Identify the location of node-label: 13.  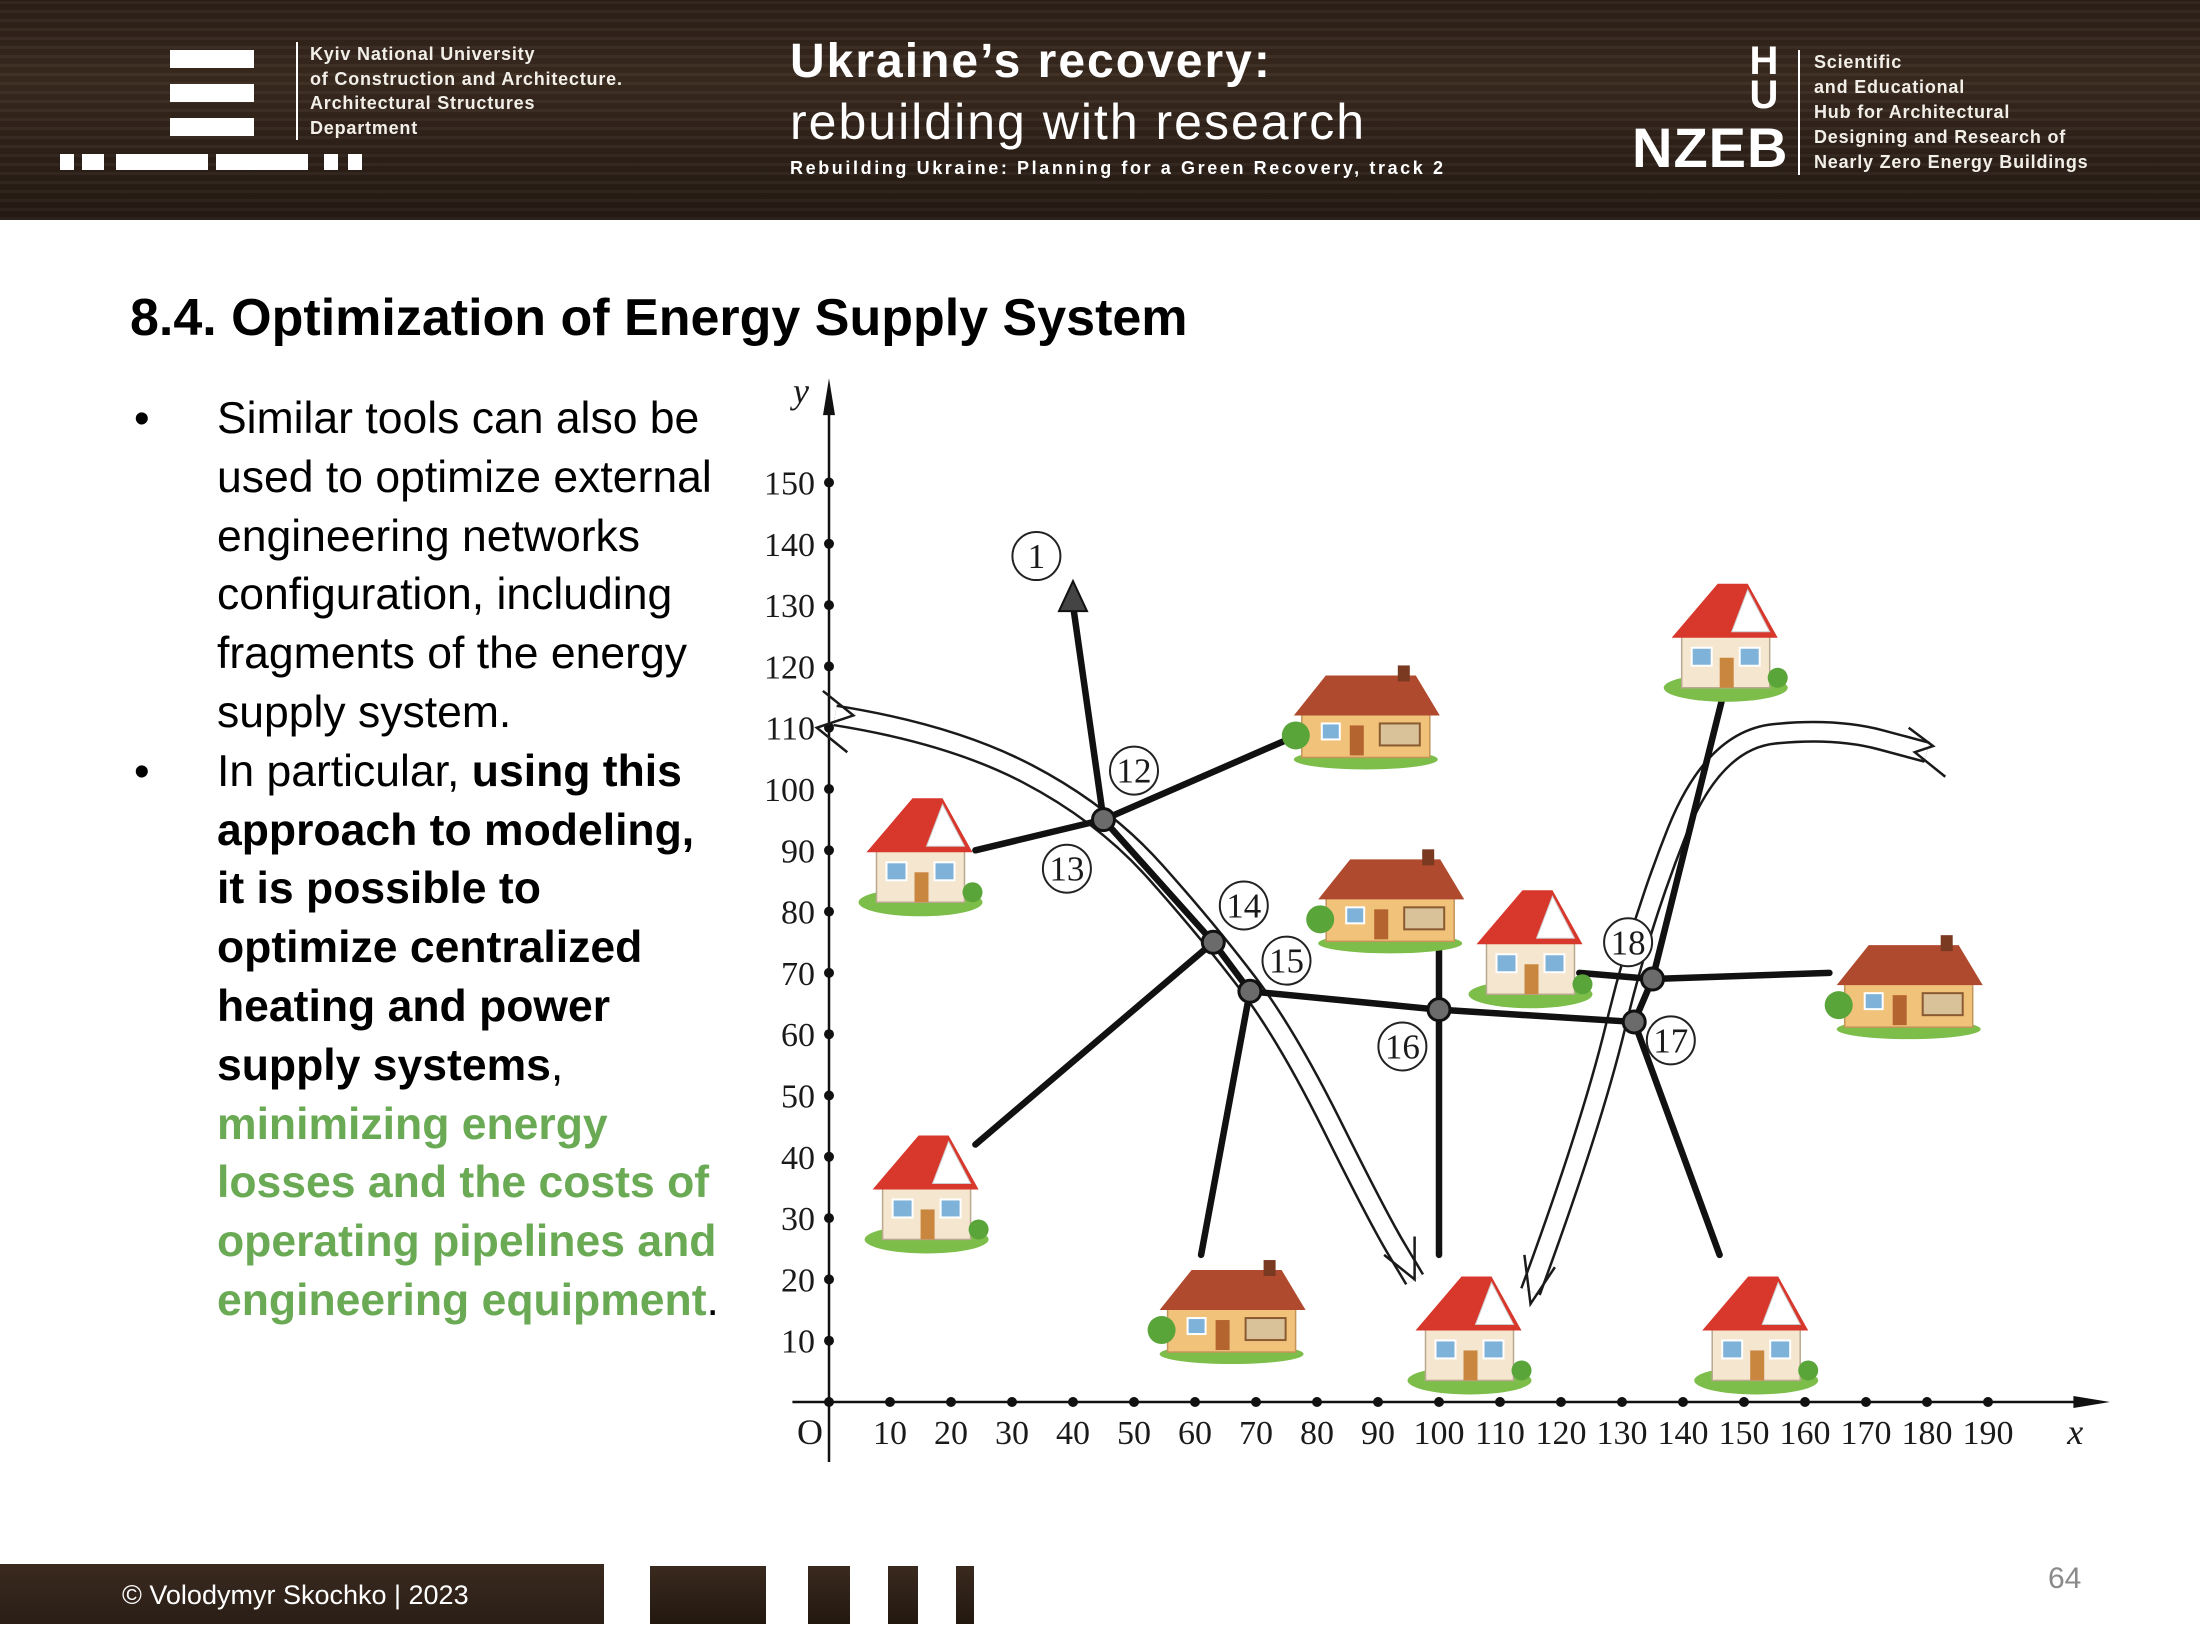
(1066, 869).